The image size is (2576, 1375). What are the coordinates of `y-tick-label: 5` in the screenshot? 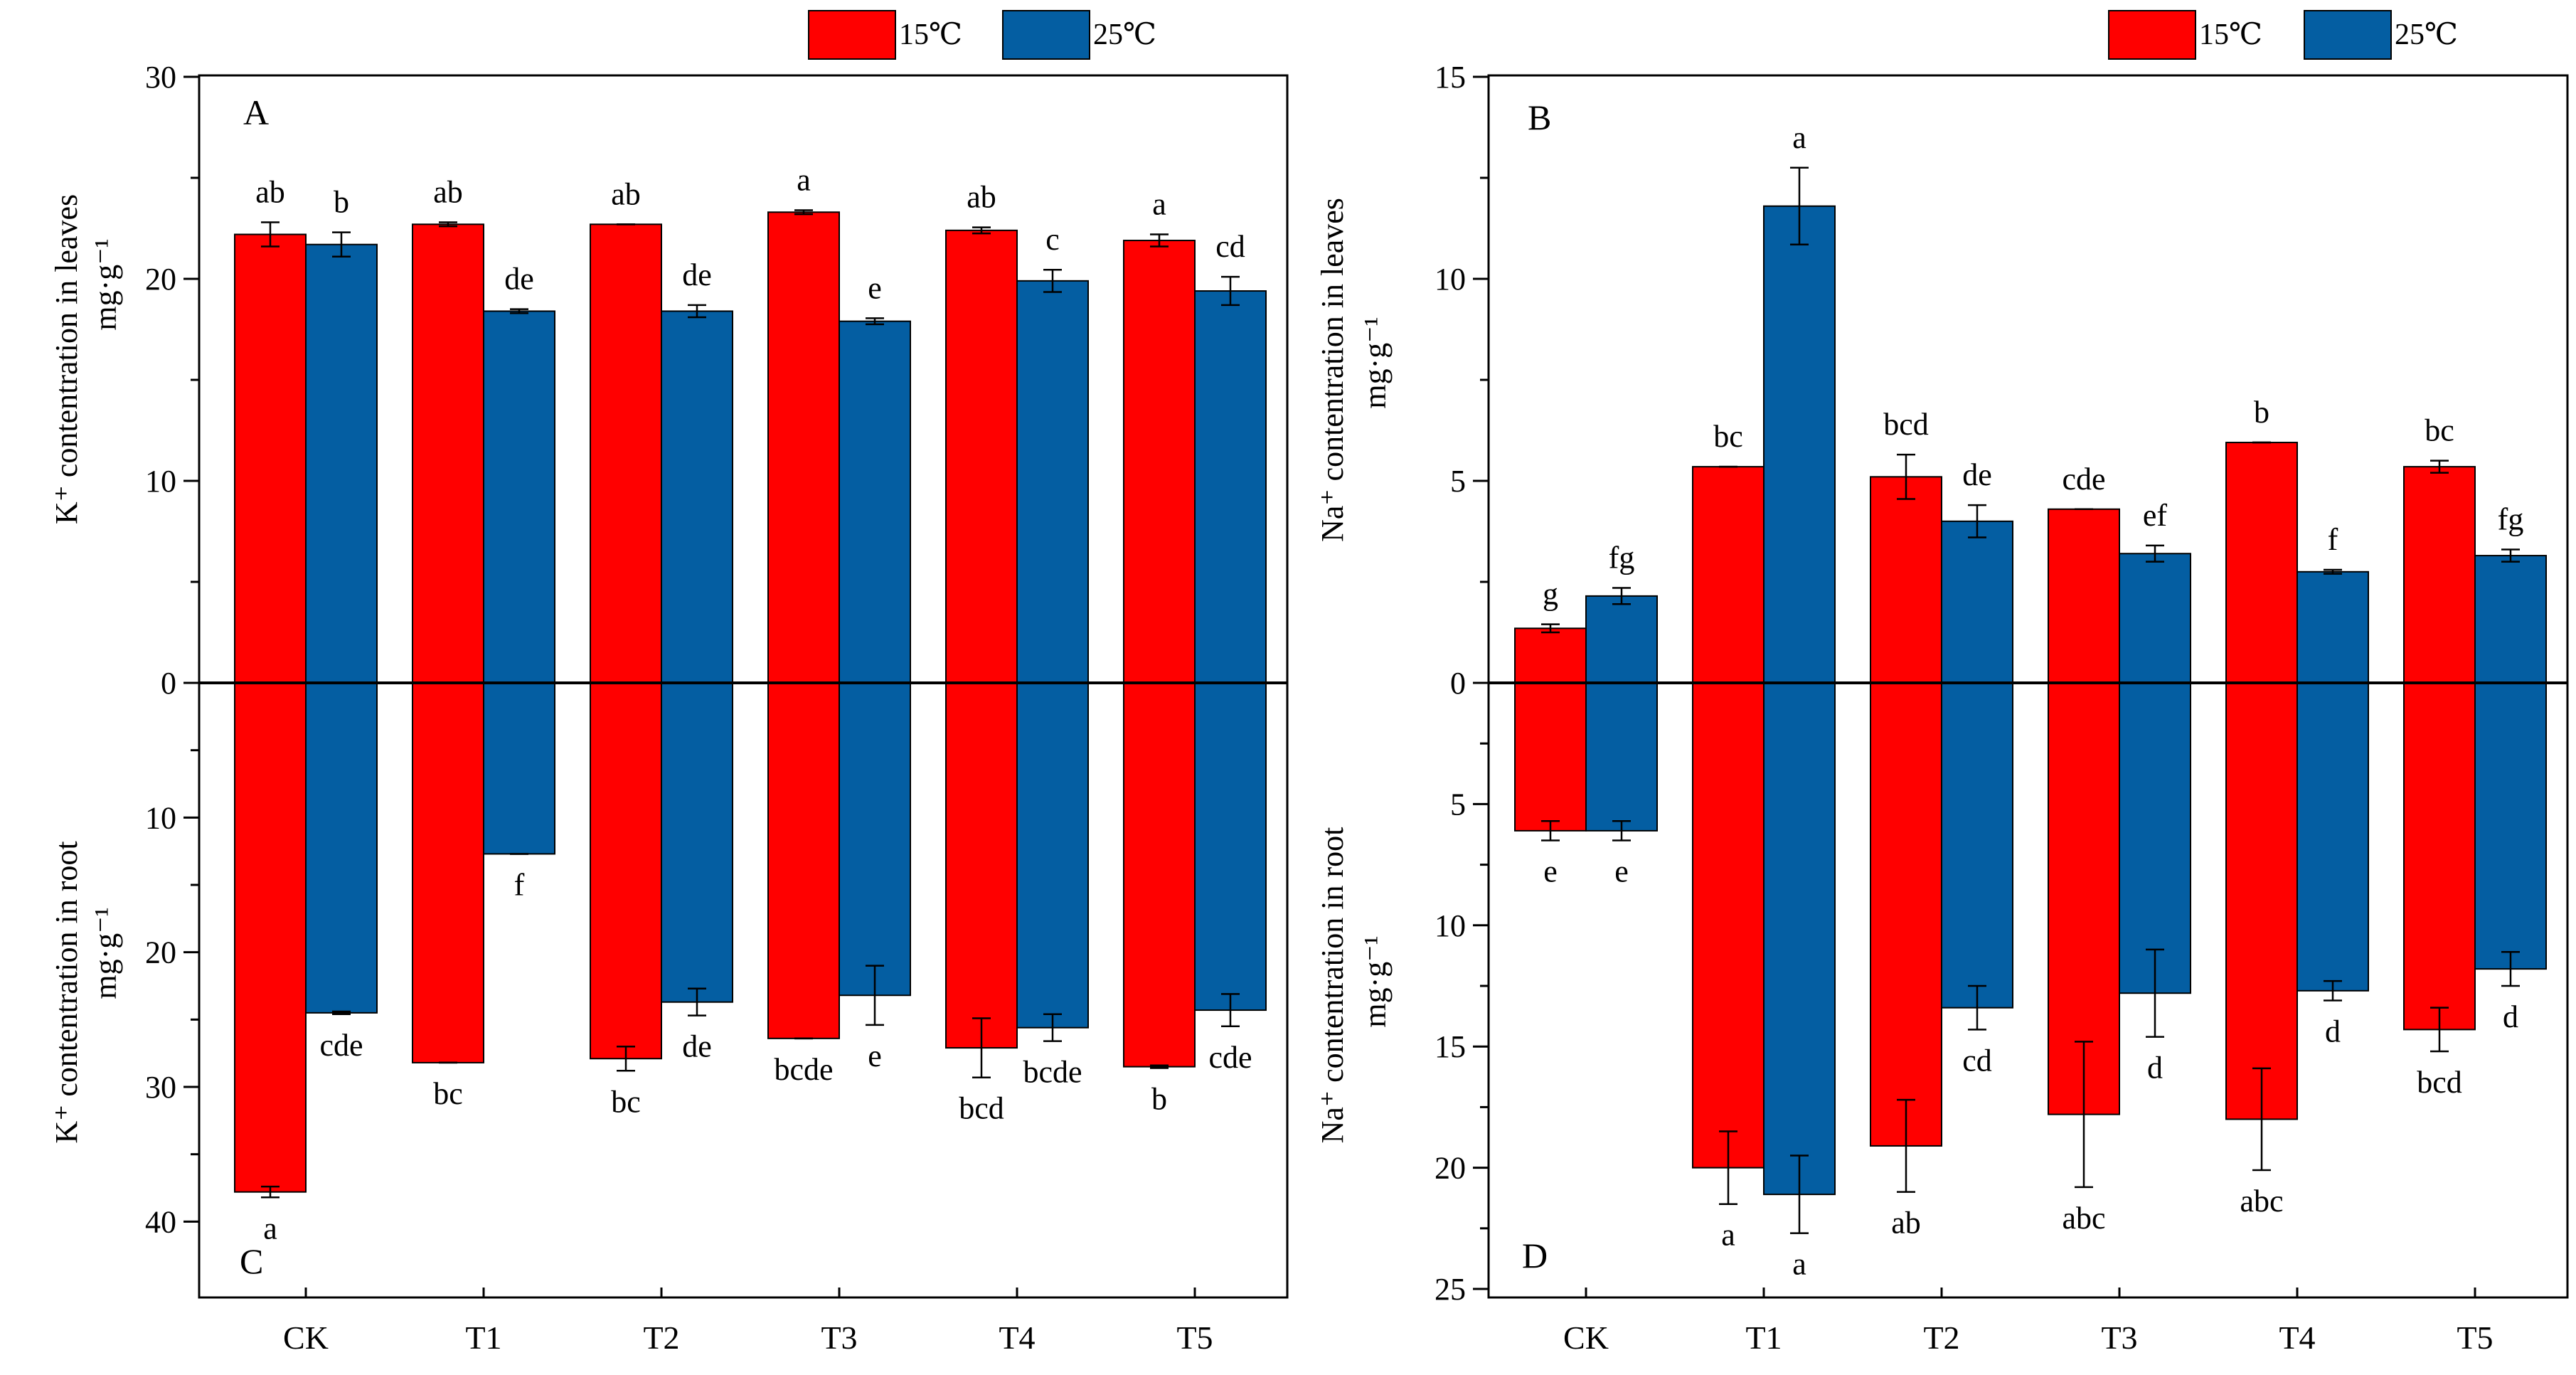 It's located at (1458, 804).